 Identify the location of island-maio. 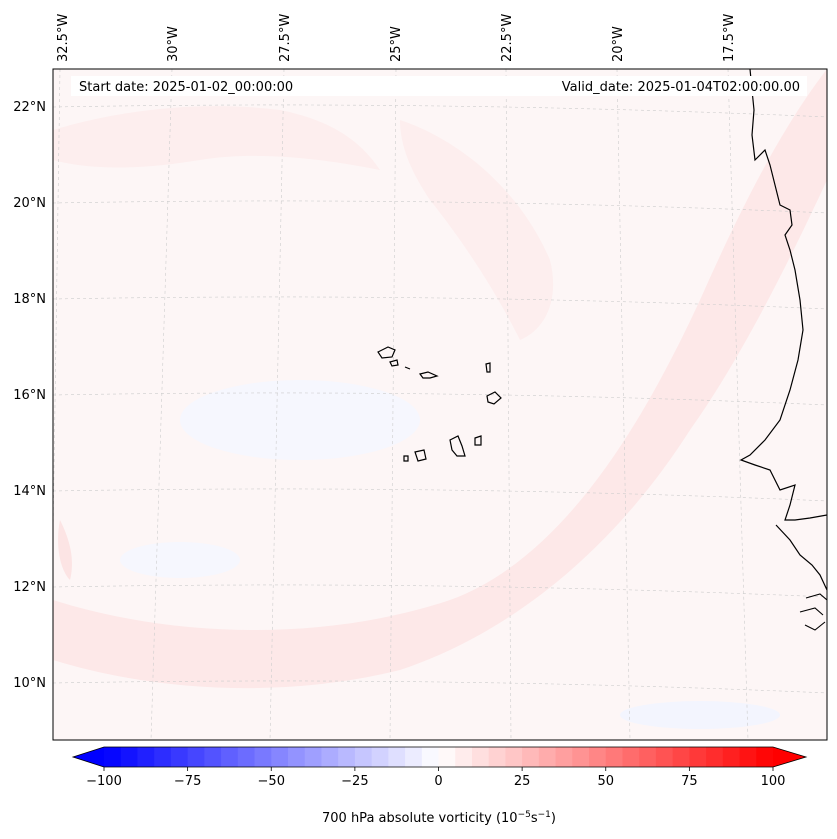
(478, 440).